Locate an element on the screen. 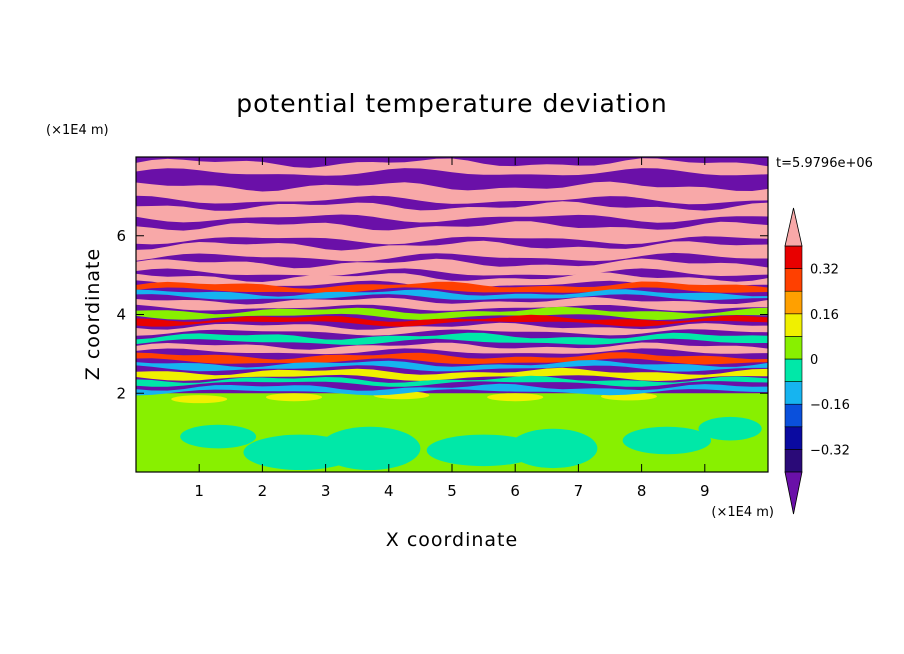 This screenshot has width=904, height=654. colorbar: 0.32 0.16 0 −0.16 −0.32 is located at coordinates (817, 361).